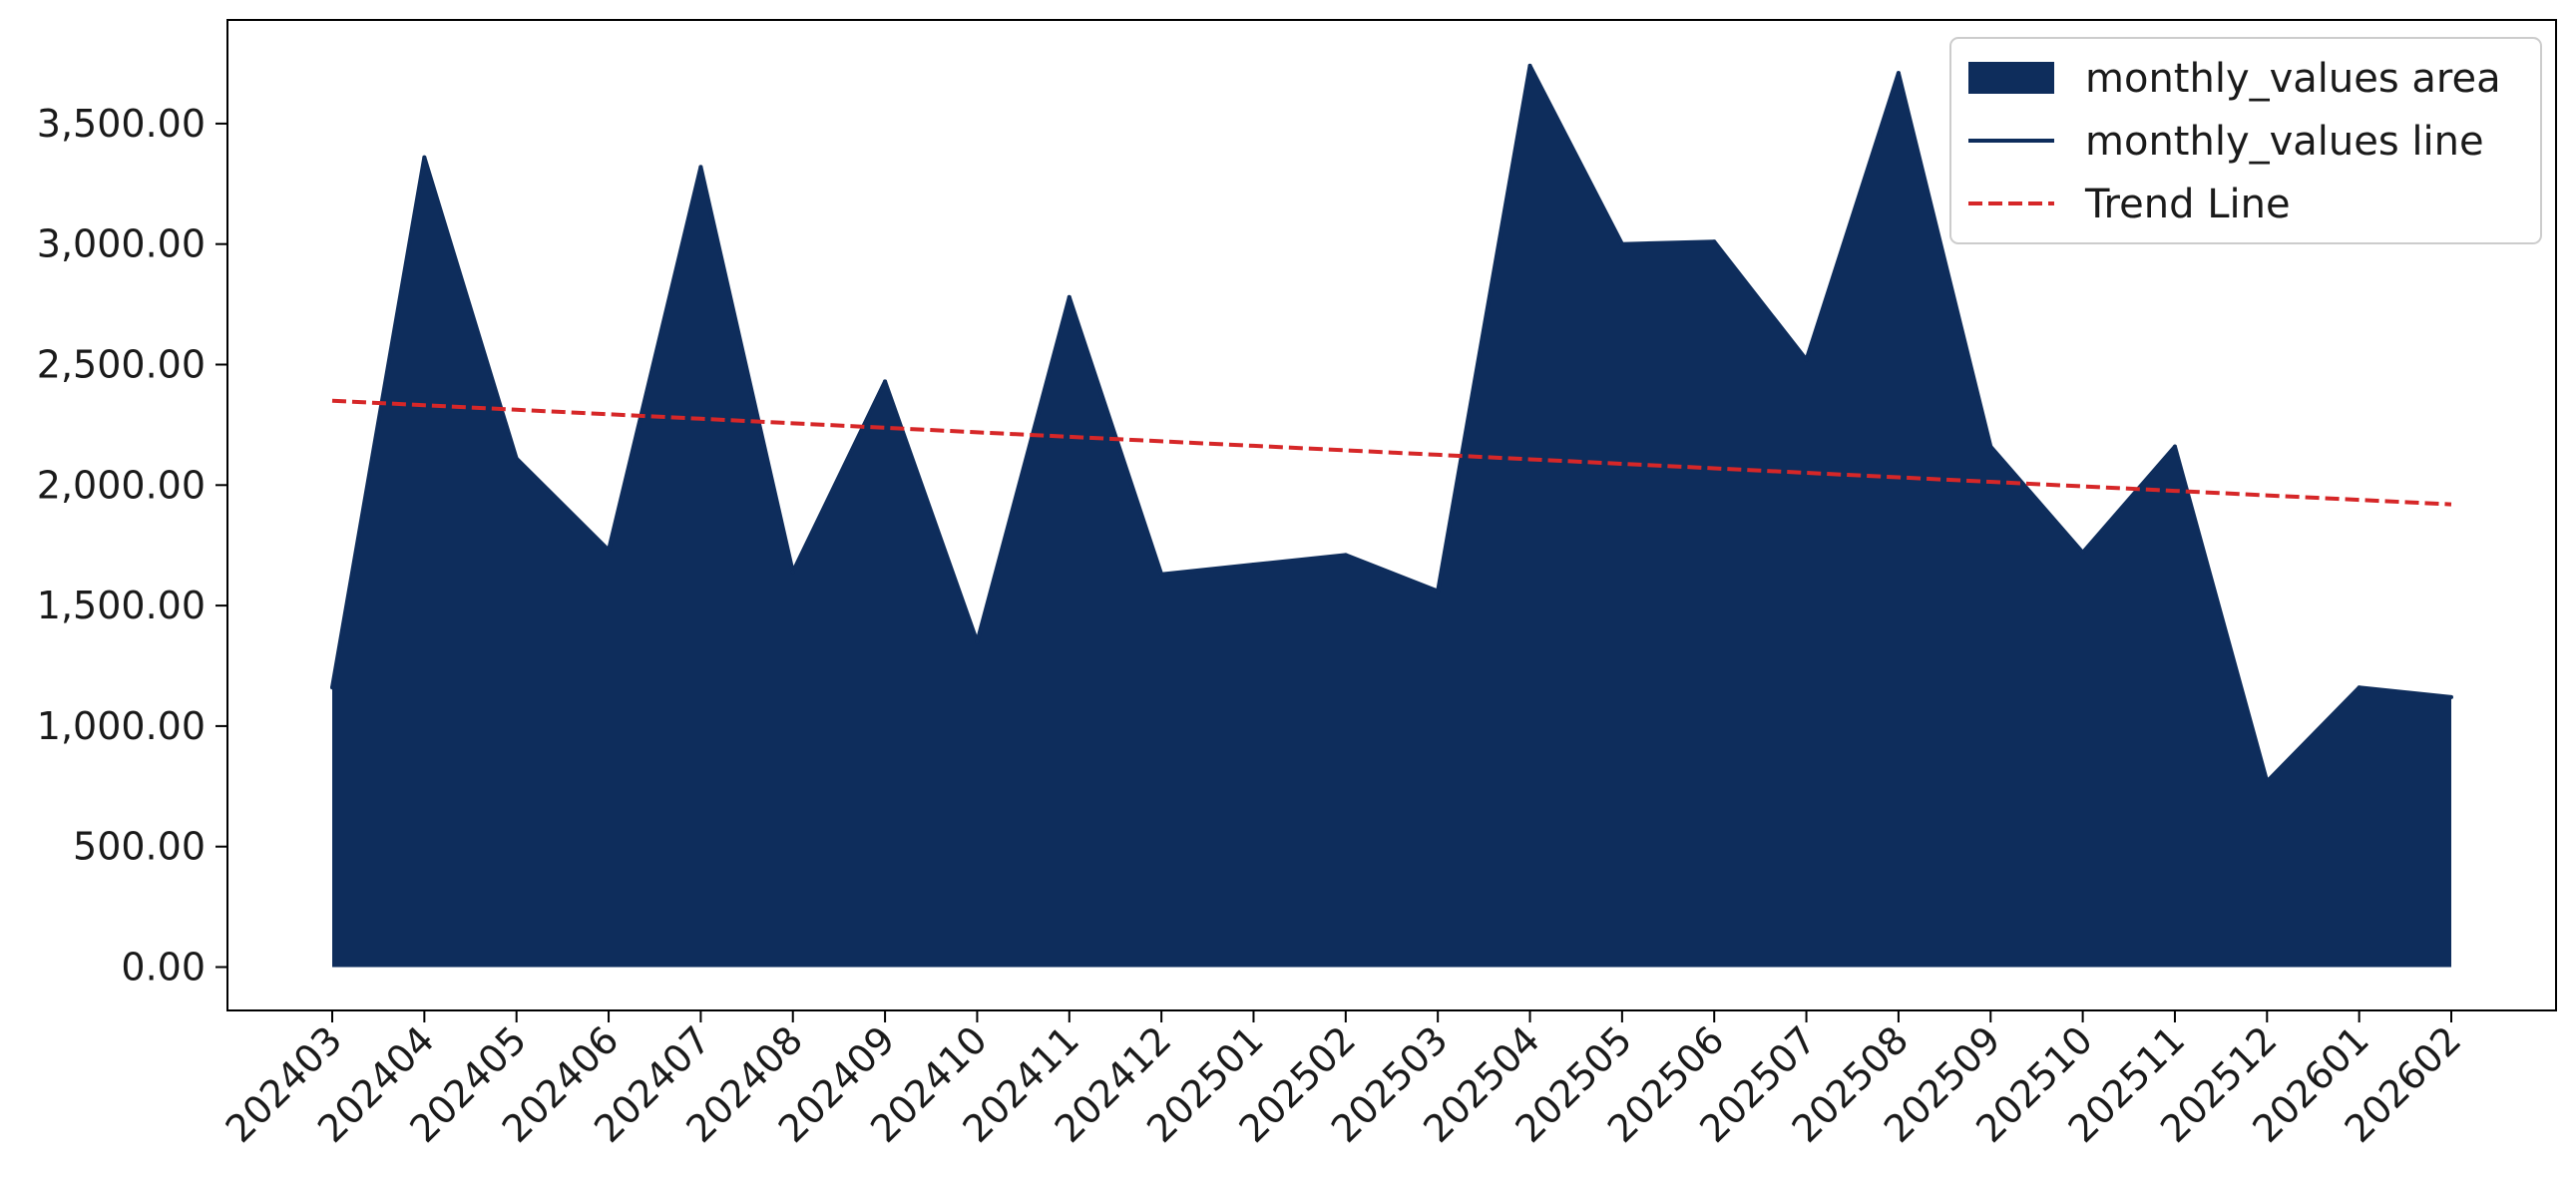  I want to click on legend-label: monthly_values line, so click(2284, 142).